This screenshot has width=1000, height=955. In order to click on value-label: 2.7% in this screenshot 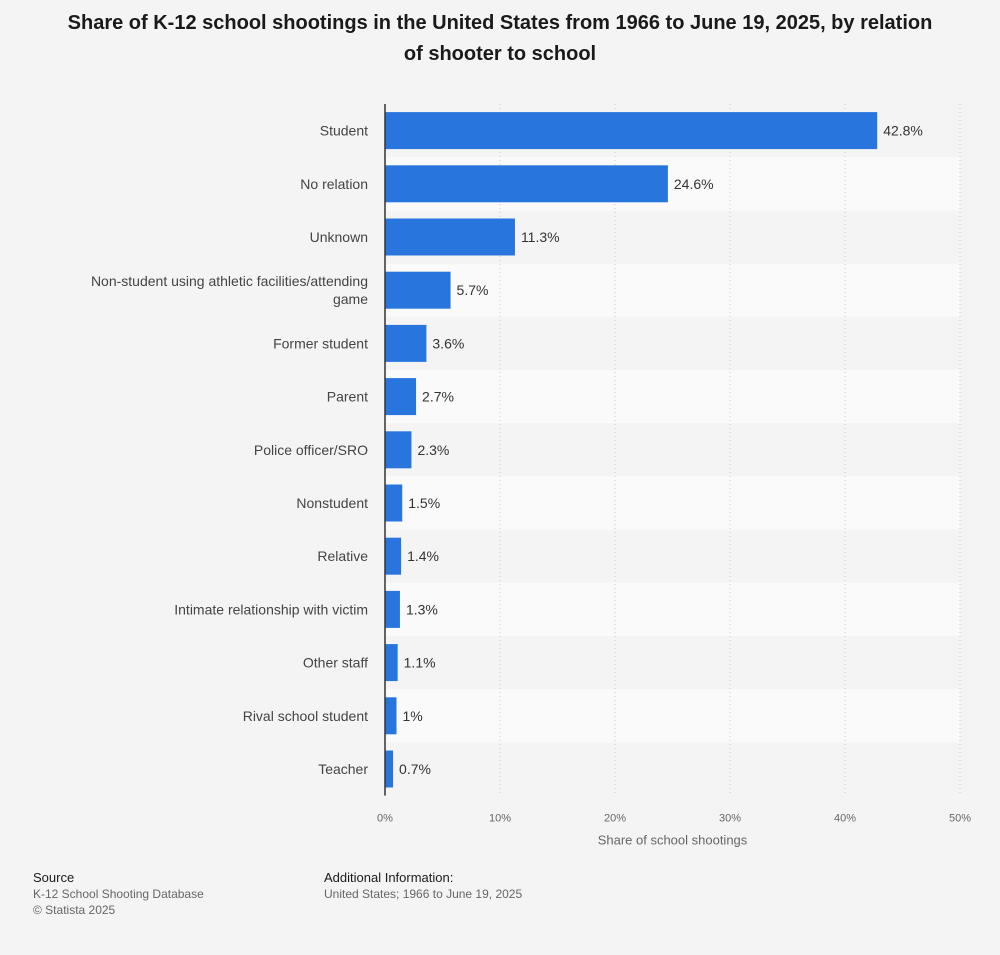, I will do `click(438, 397)`.